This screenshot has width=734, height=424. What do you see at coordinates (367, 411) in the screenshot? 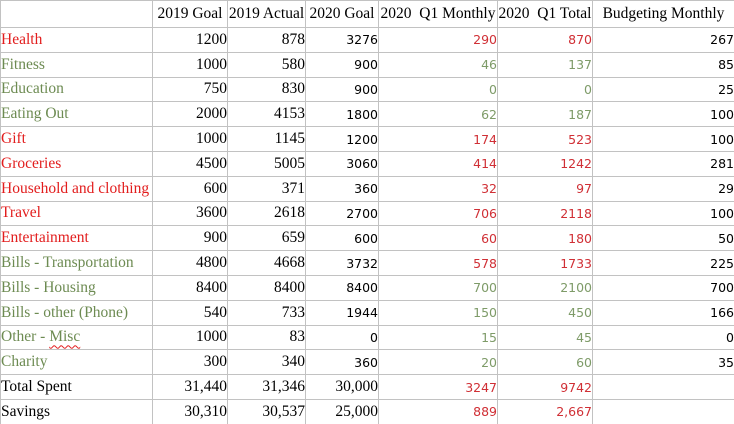
I see `table-row: Savings 30,310 30,537 25,000 889 2,667` at bounding box center [367, 411].